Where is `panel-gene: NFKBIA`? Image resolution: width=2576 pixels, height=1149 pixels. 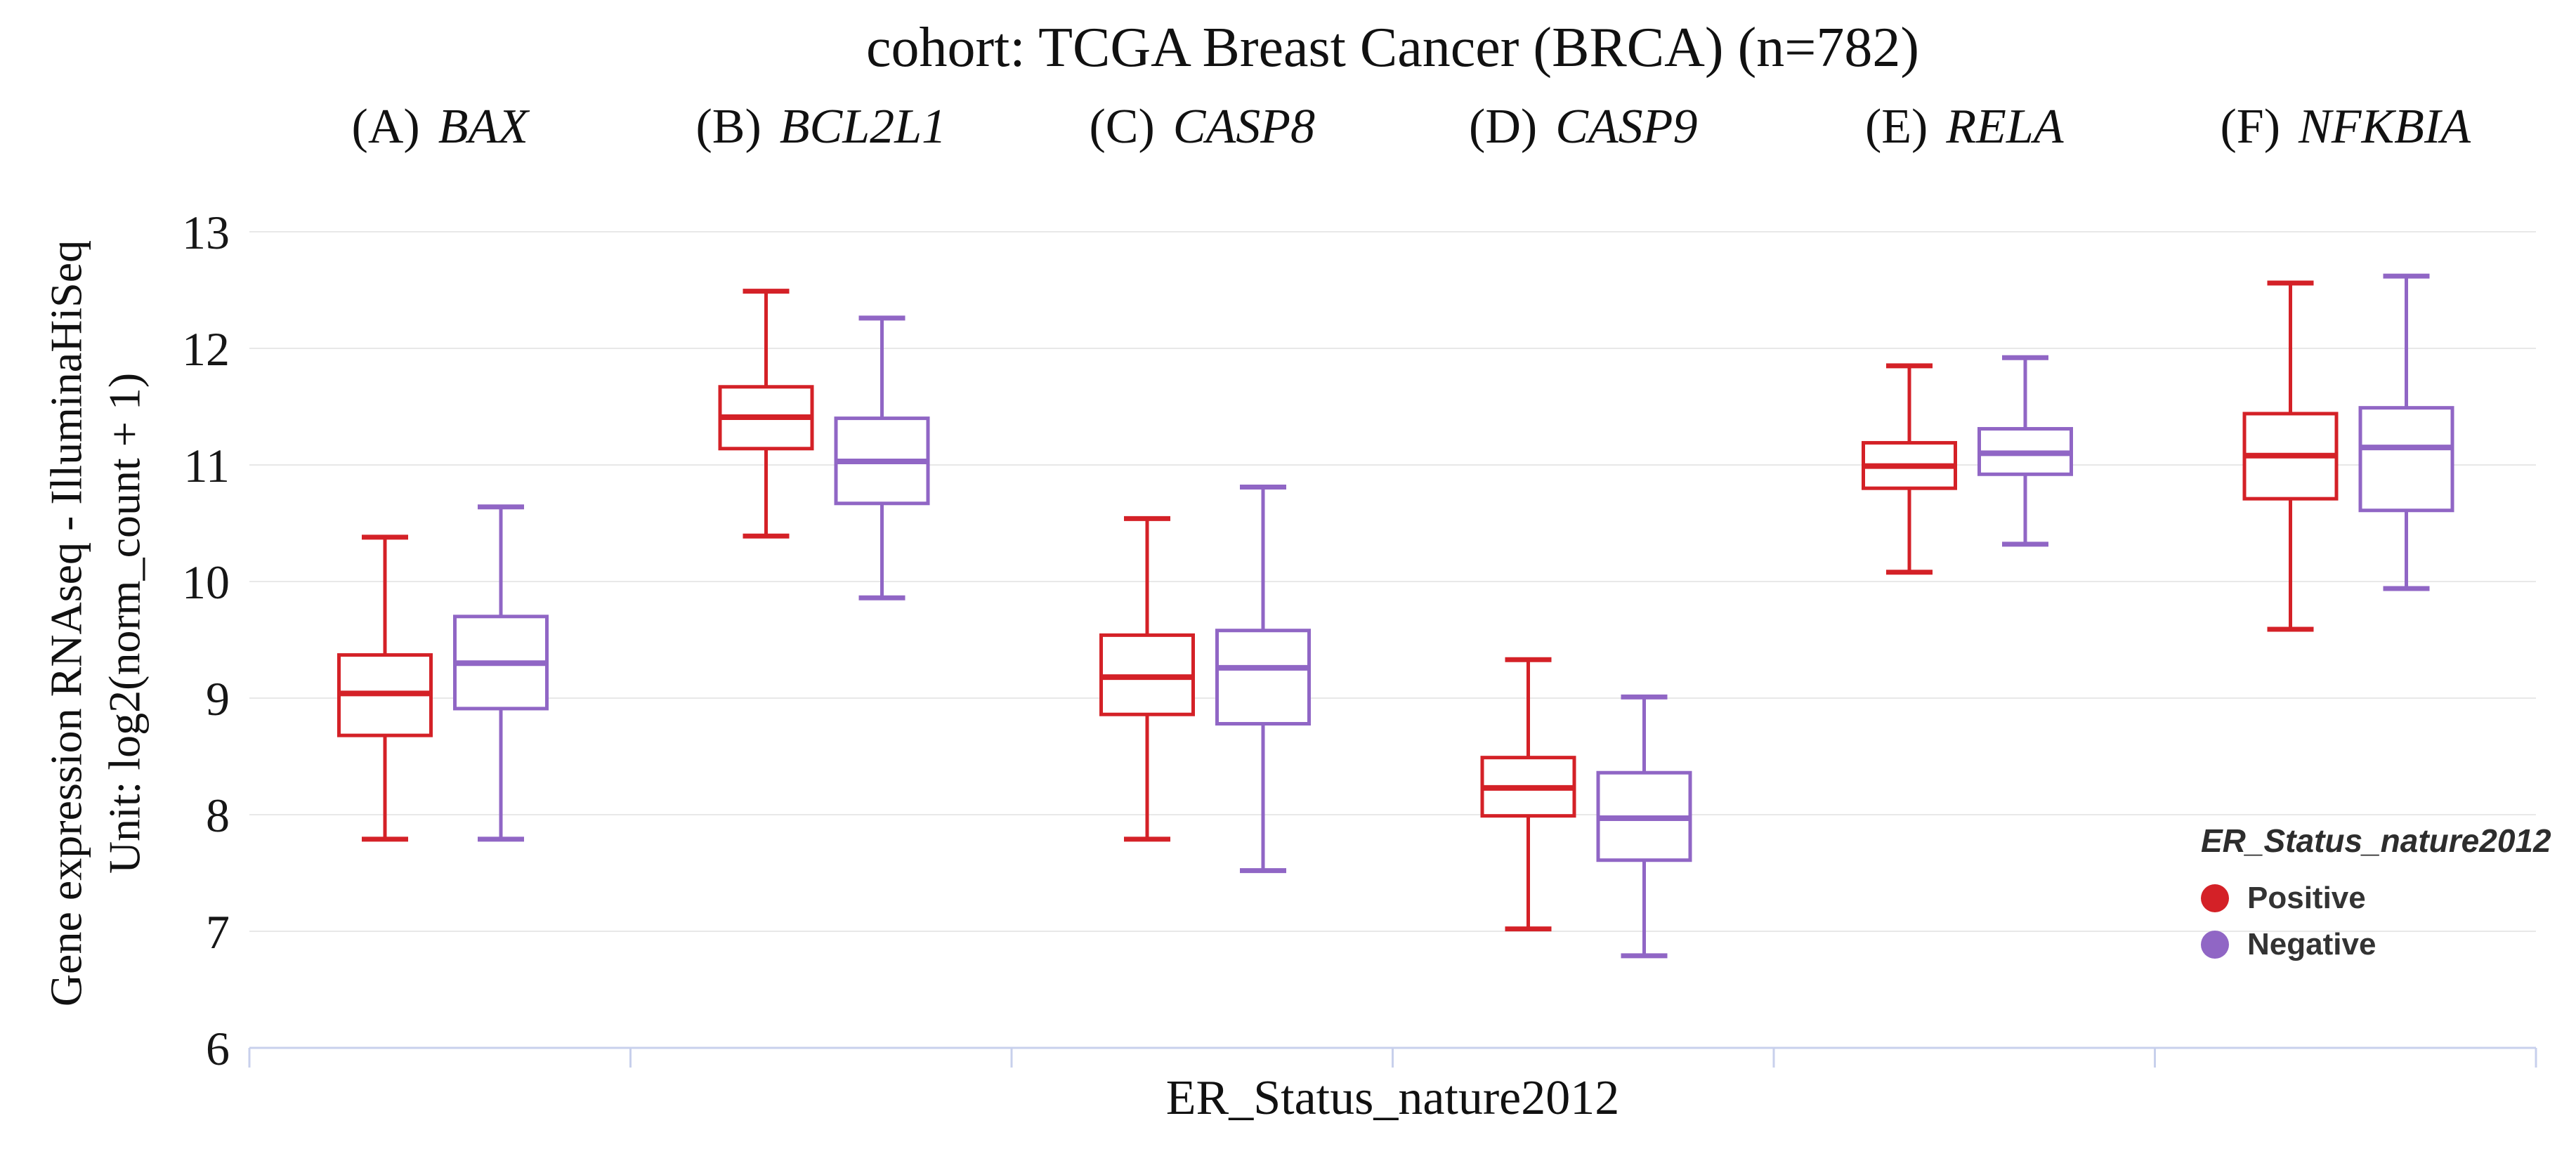
panel-gene: NFKBIA is located at coordinates (2385, 127).